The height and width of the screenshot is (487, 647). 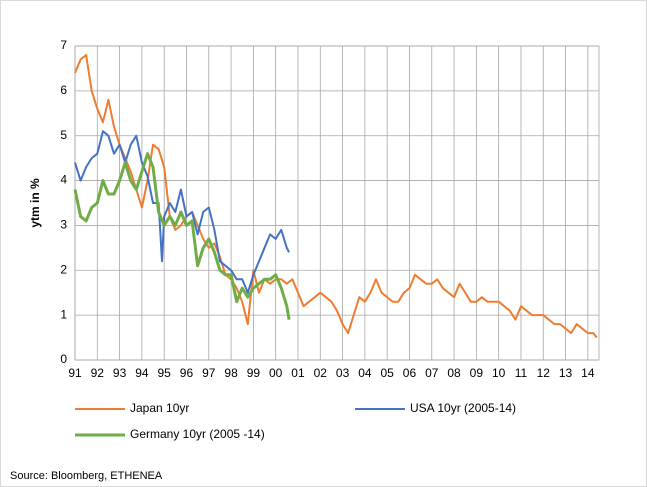 I want to click on y-tick-label: 2, so click(x=63, y=269).